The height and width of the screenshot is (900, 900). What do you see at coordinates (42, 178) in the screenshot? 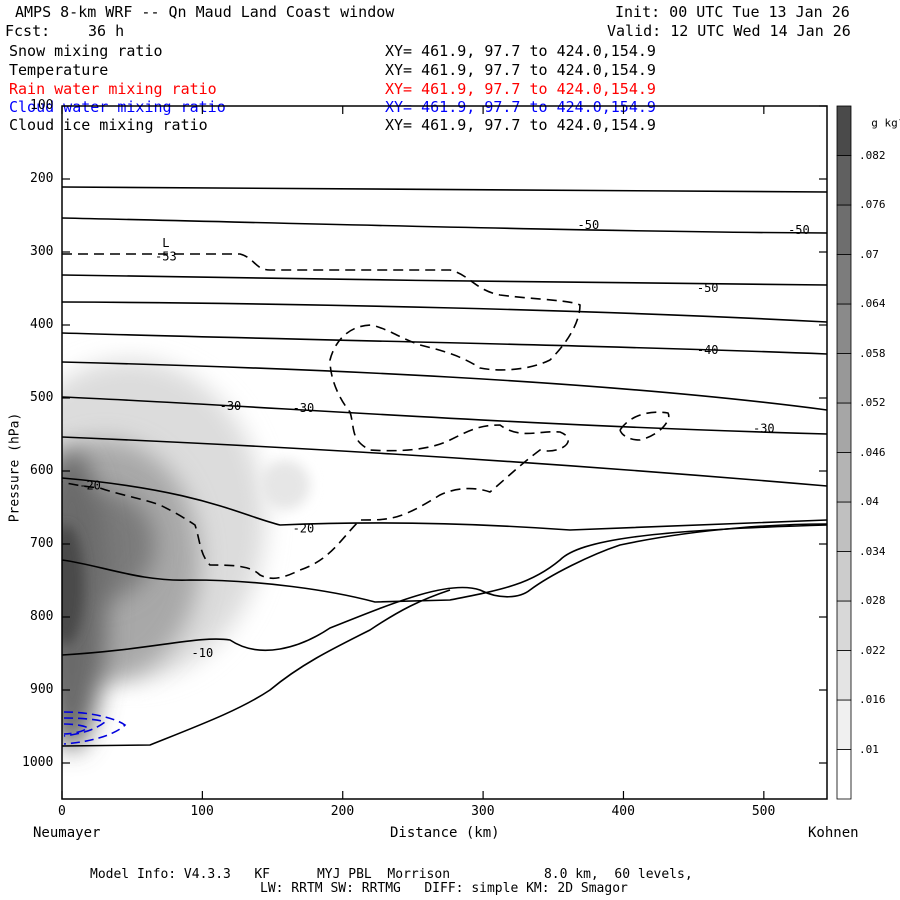
I see `y-tick-label: 200` at bounding box center [42, 178].